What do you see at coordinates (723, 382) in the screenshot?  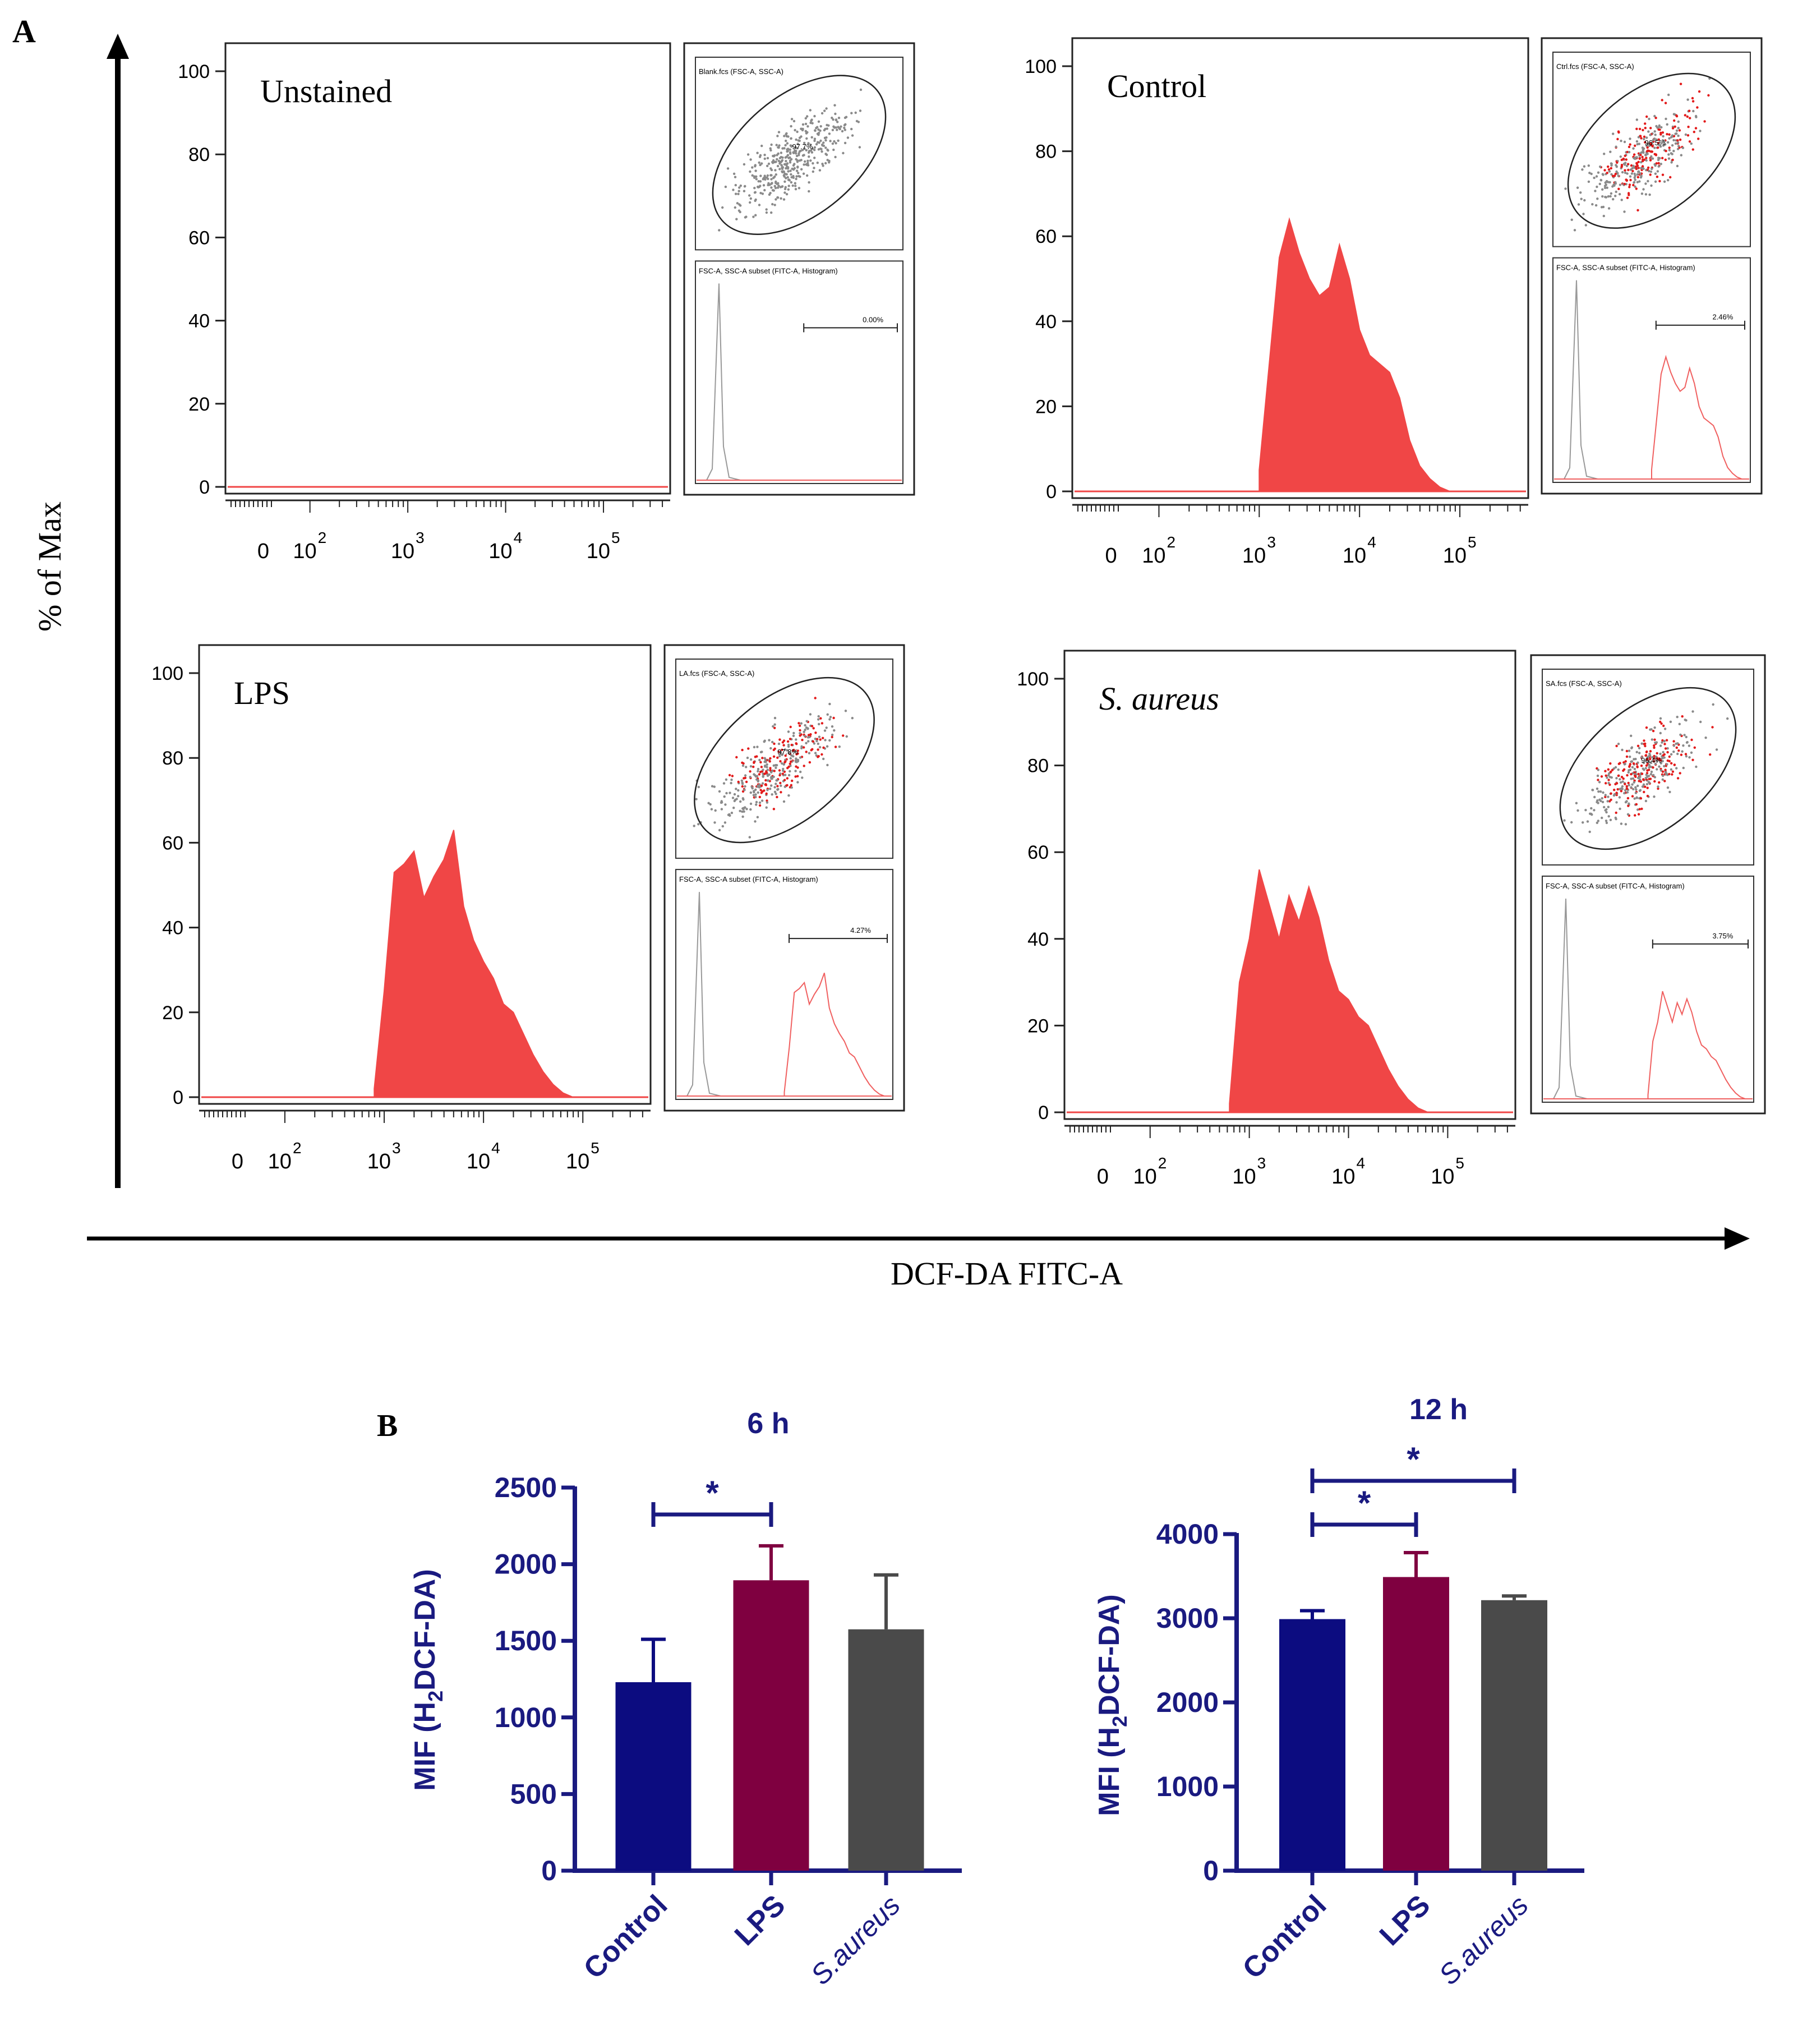 I see `inset-unstained-peak` at bounding box center [723, 382].